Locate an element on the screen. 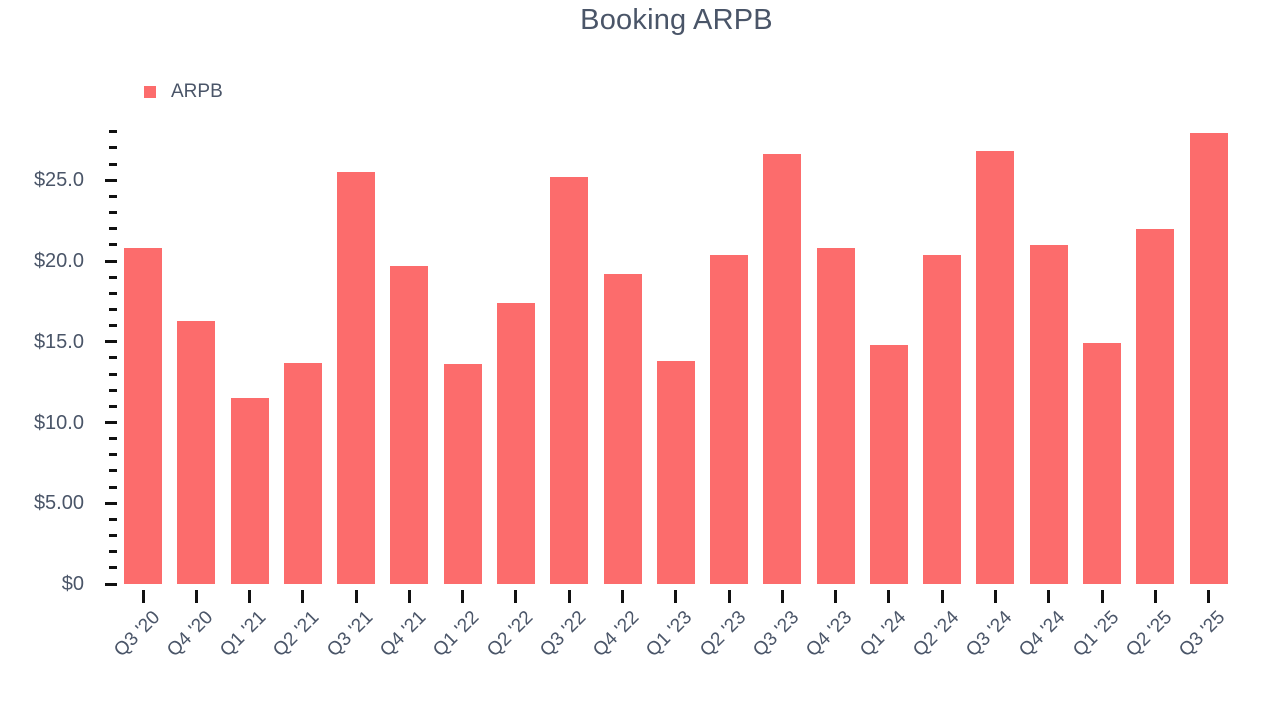  x-axis-label: Q4 '21 is located at coordinates (403, 634).